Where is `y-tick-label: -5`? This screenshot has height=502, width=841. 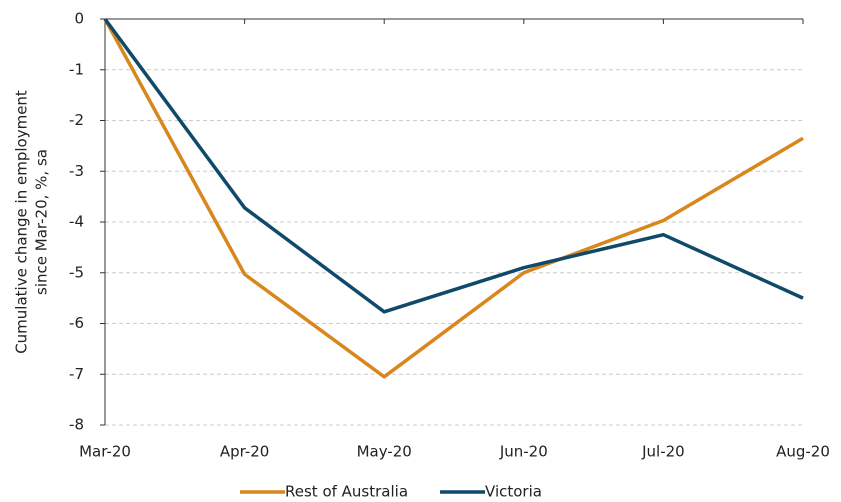 y-tick-label: -5 is located at coordinates (76, 272).